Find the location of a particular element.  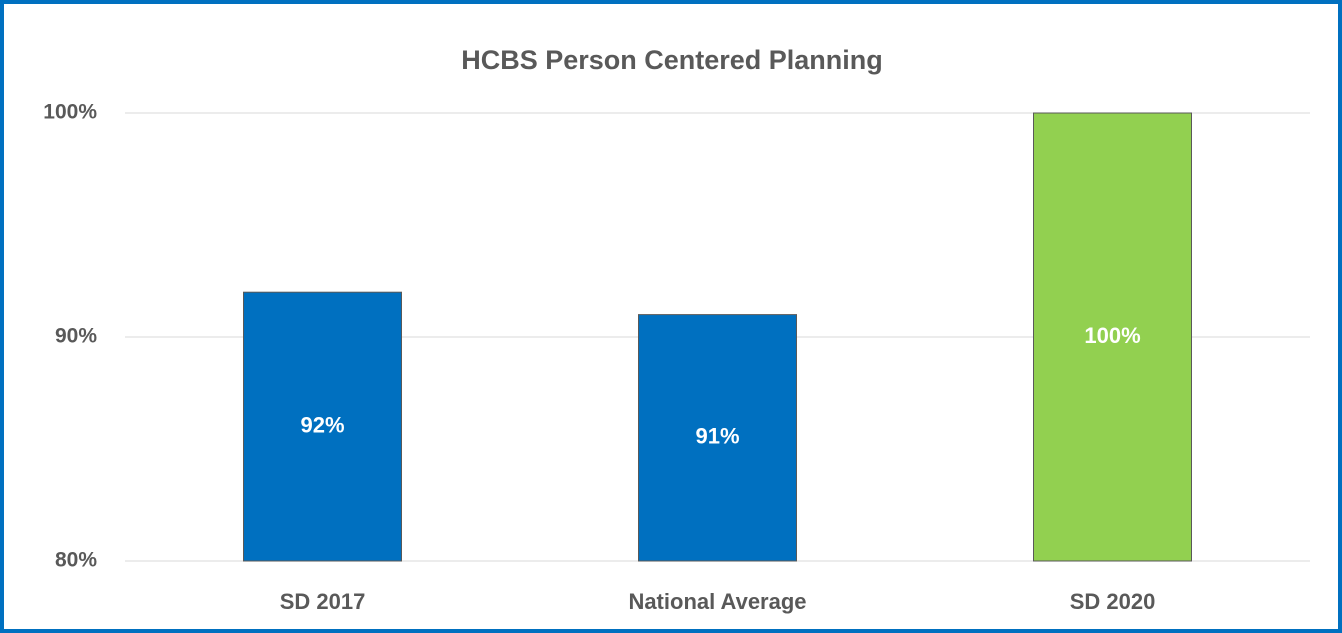

y-tick-label: 80% is located at coordinates (76, 560).